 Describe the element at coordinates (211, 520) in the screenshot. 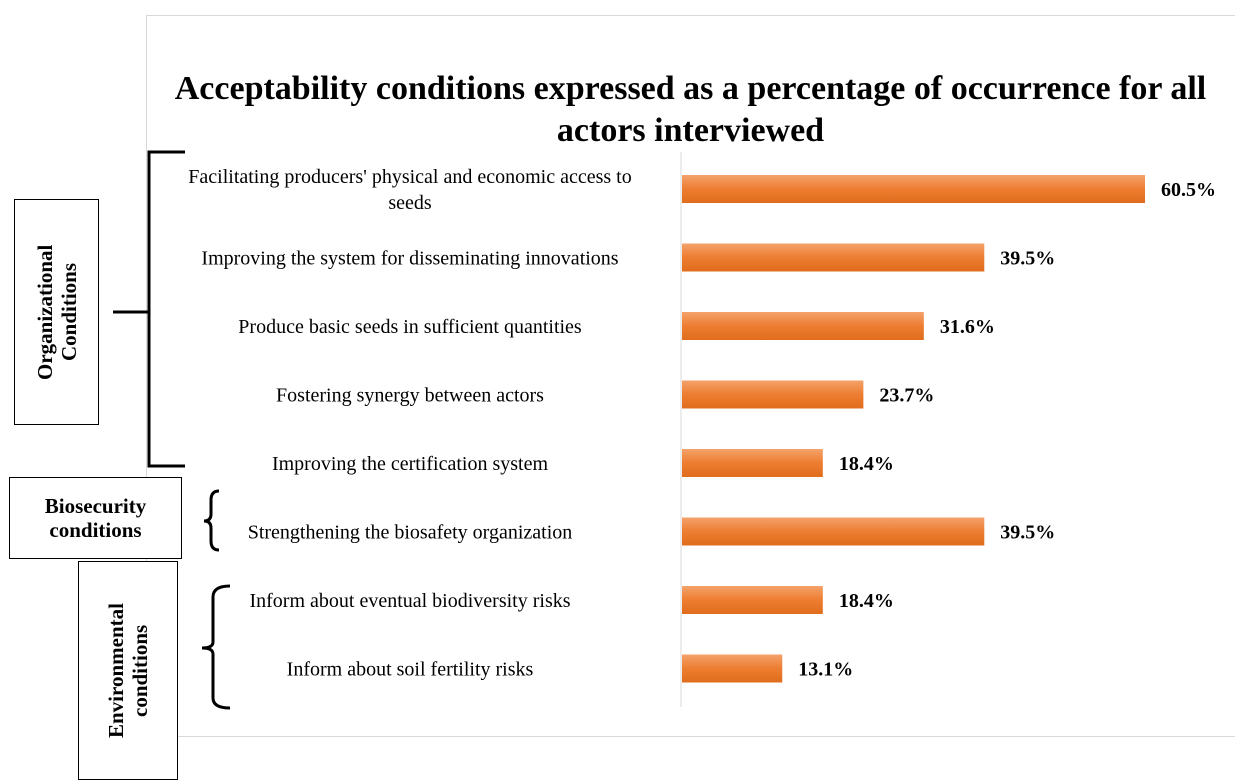

I see `biosecurity-bracket` at that location.